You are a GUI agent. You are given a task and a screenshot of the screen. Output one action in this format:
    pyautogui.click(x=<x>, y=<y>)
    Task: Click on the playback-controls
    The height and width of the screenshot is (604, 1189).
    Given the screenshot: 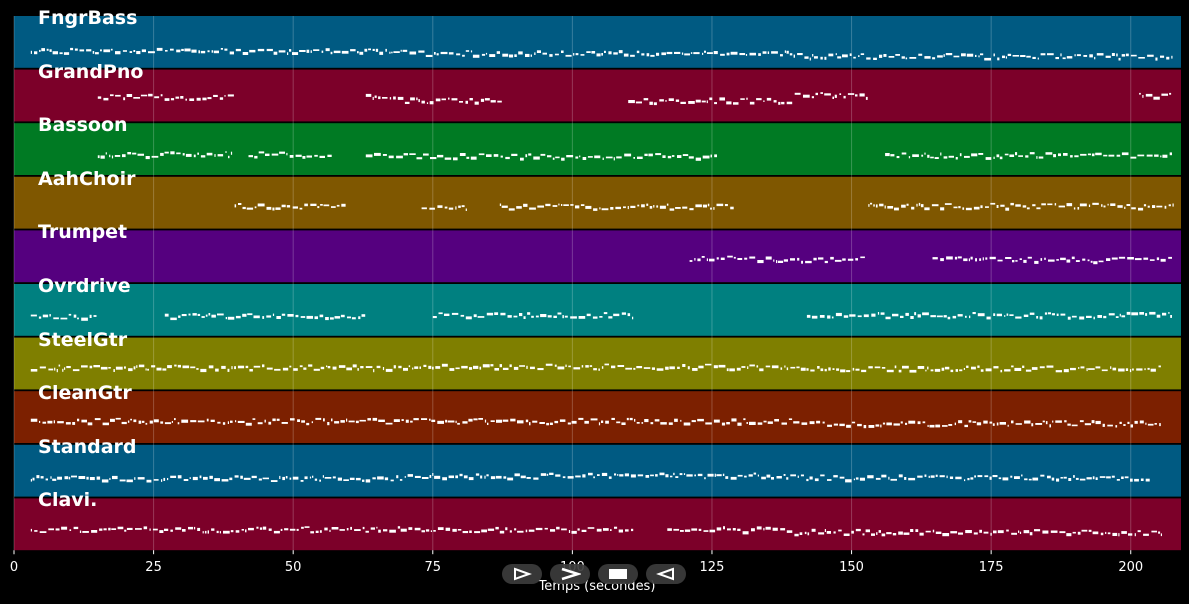 What is the action you would take?
    pyautogui.click(x=594, y=575)
    